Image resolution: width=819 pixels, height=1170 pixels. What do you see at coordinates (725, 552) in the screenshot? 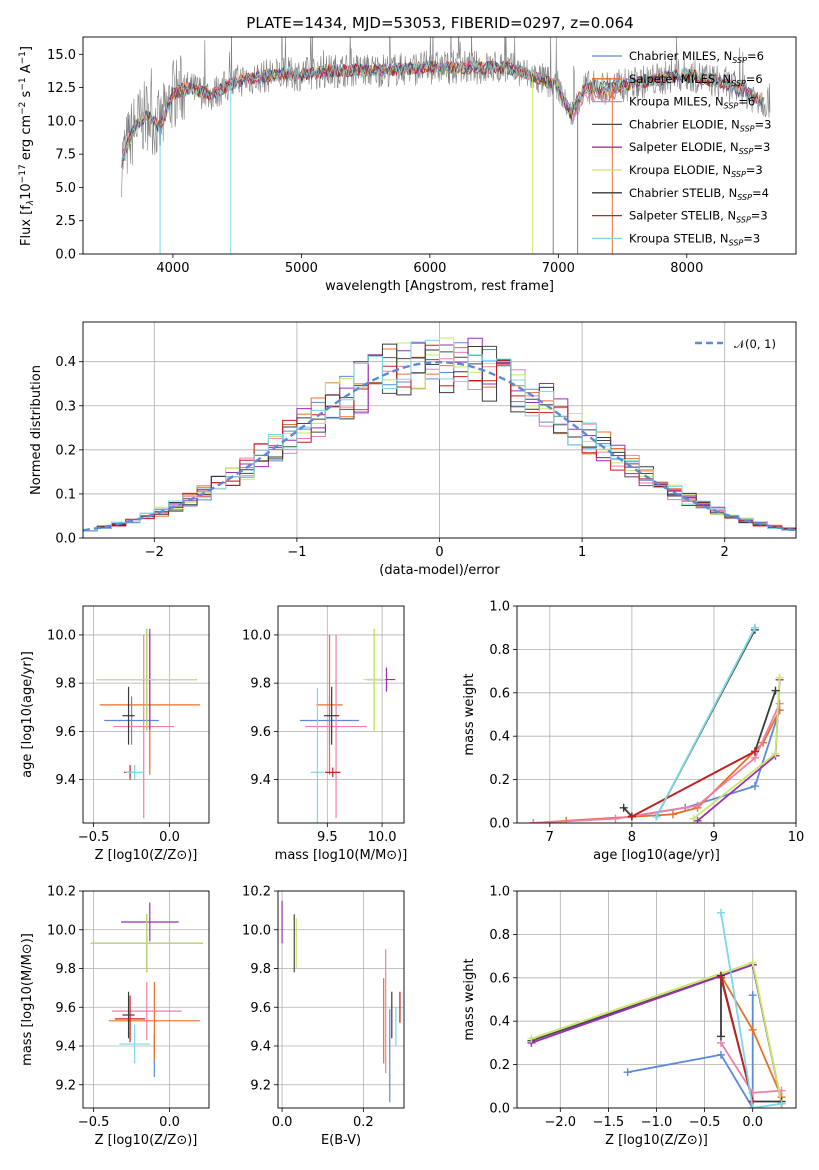
I see `x-tick-label: 2` at bounding box center [725, 552].